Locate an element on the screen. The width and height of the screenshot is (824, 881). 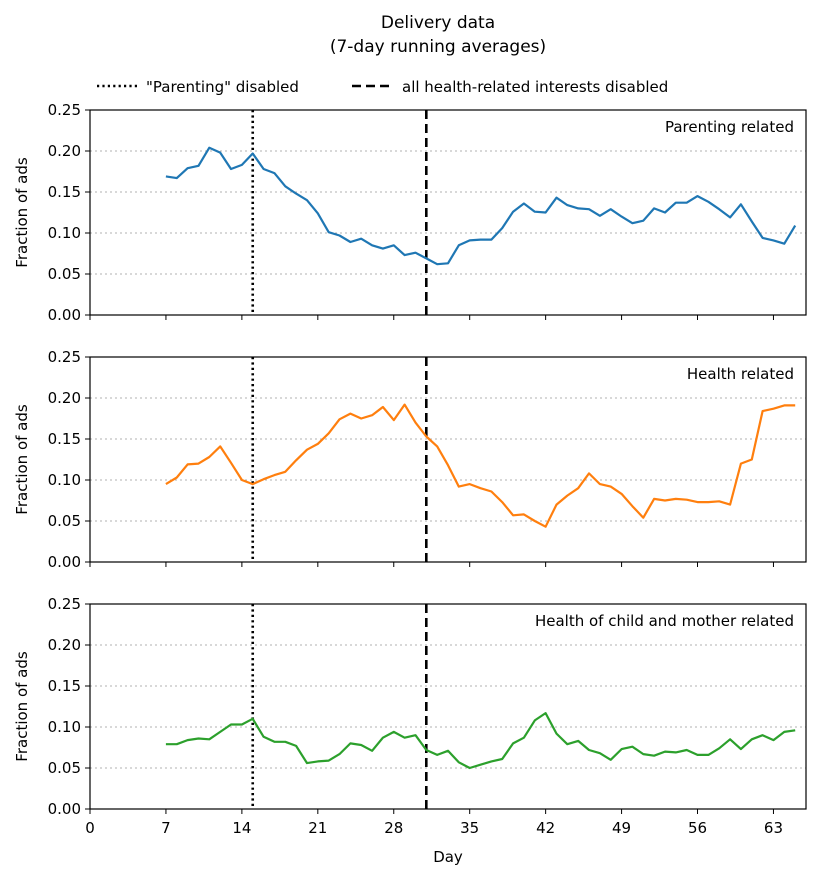
x-tick-label: 42 is located at coordinates (545, 828).